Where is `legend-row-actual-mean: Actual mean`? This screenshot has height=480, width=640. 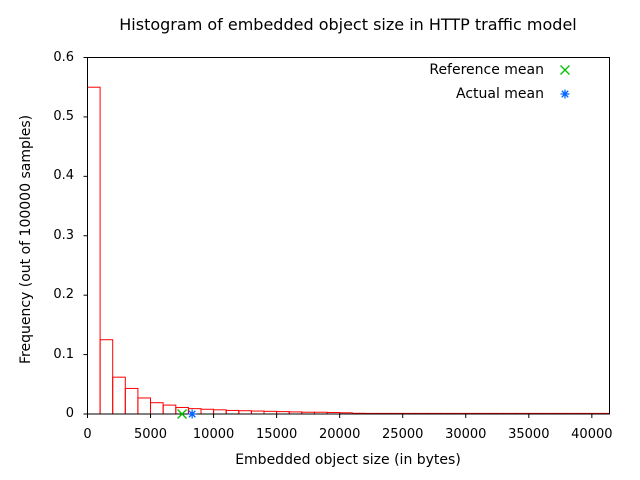 legend-row-actual-mean: Actual mean is located at coordinates (501, 94).